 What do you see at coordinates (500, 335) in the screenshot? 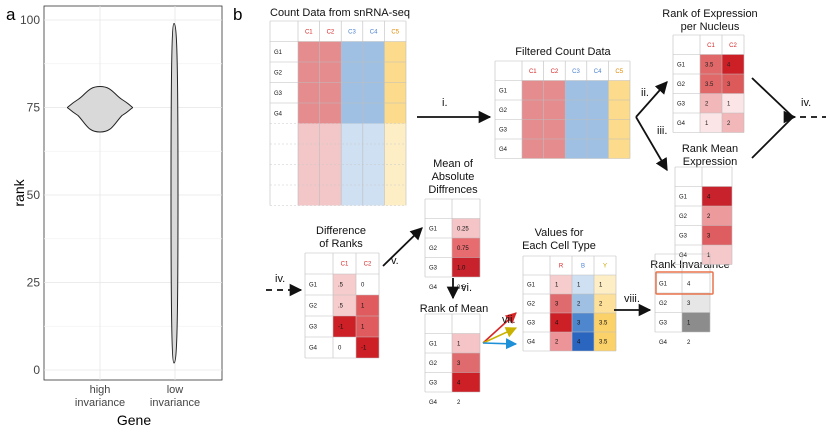
I see `arrow-vii-yellow` at bounding box center [500, 335].